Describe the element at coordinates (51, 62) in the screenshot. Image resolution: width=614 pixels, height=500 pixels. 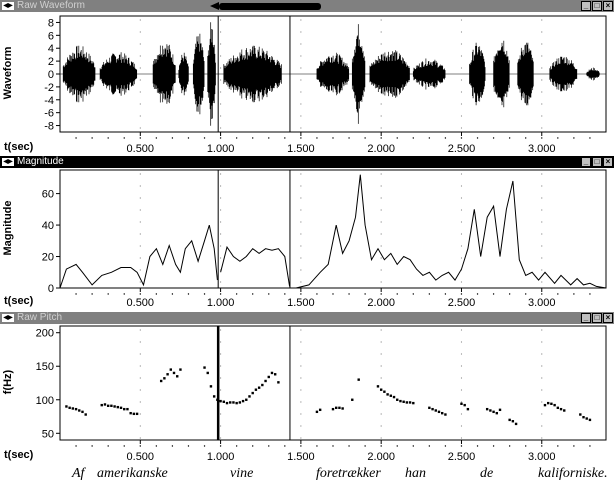
I see `y-tick-label: 2` at that location.